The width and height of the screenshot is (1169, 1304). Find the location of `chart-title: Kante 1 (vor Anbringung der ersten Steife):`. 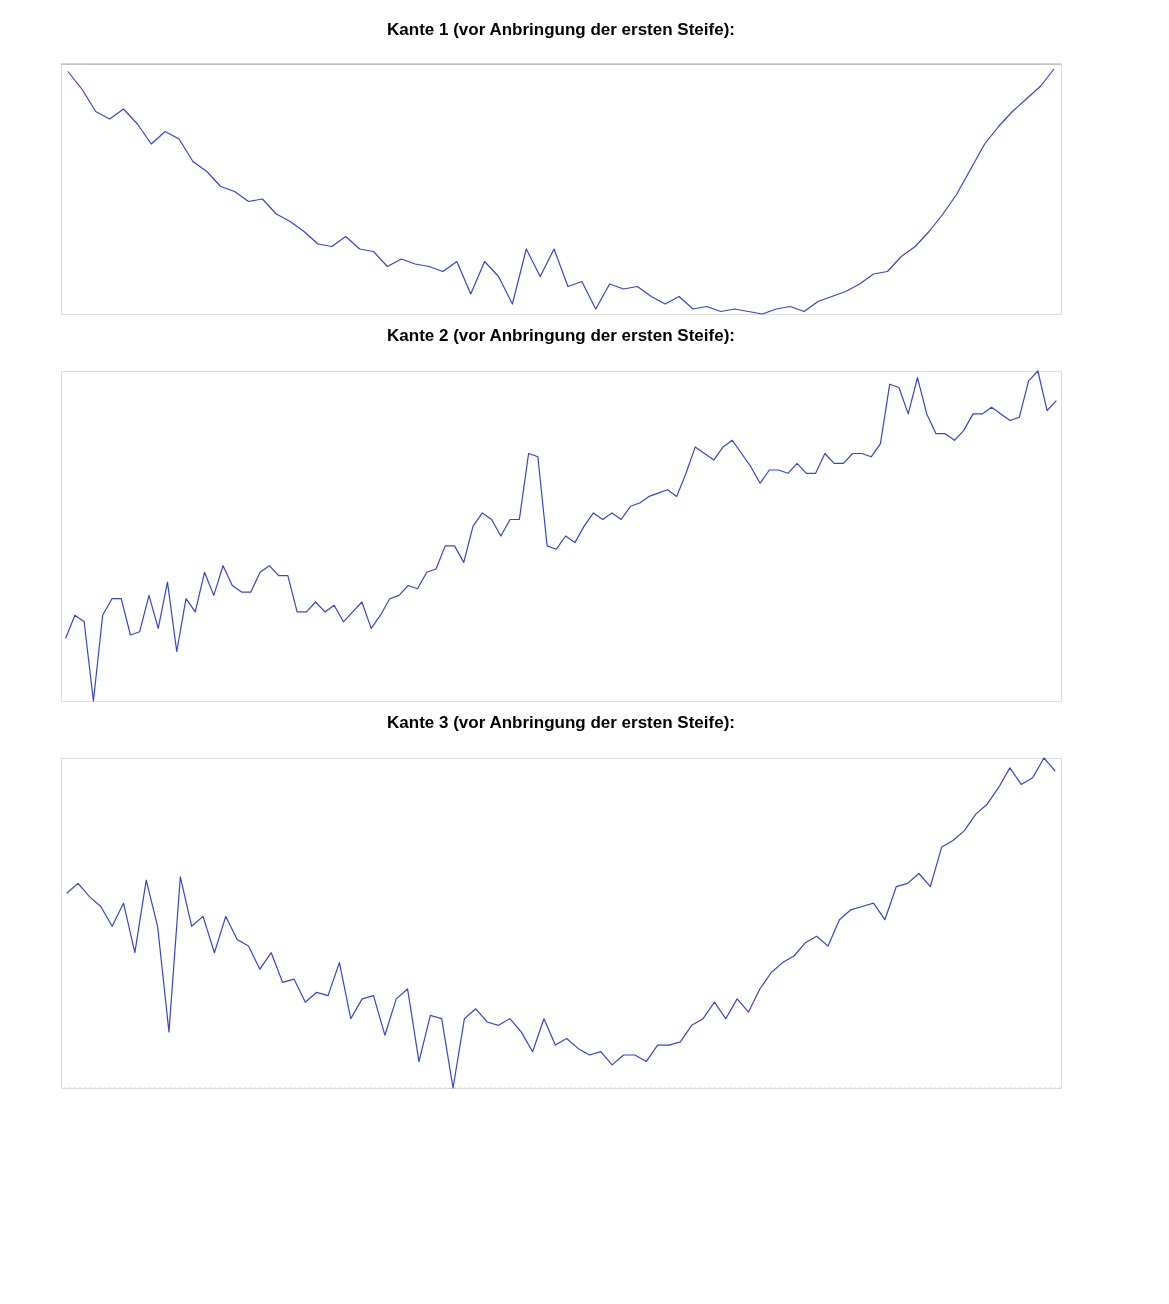

chart-title: Kante 1 (vor Anbringung der ersten Steife): is located at coordinates (561, 29).